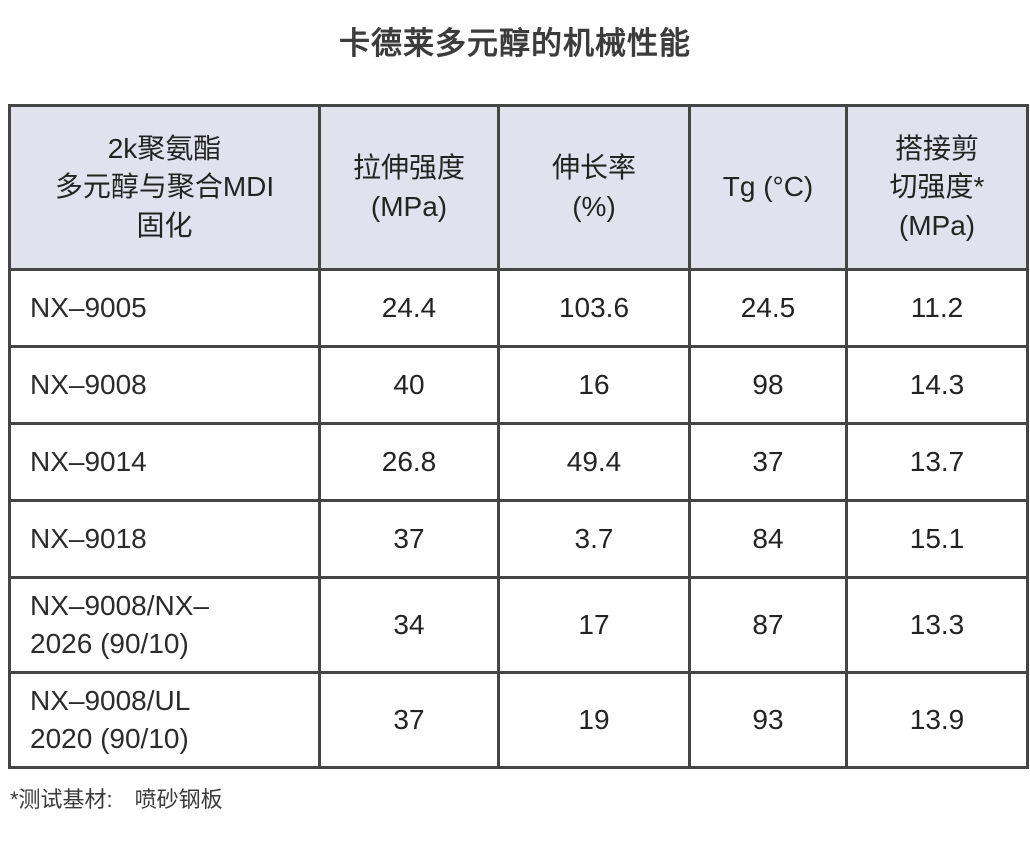 This screenshot has height=851, width=1030. What do you see at coordinates (768, 308) in the screenshot?
I see `tg-value: 24.5` at bounding box center [768, 308].